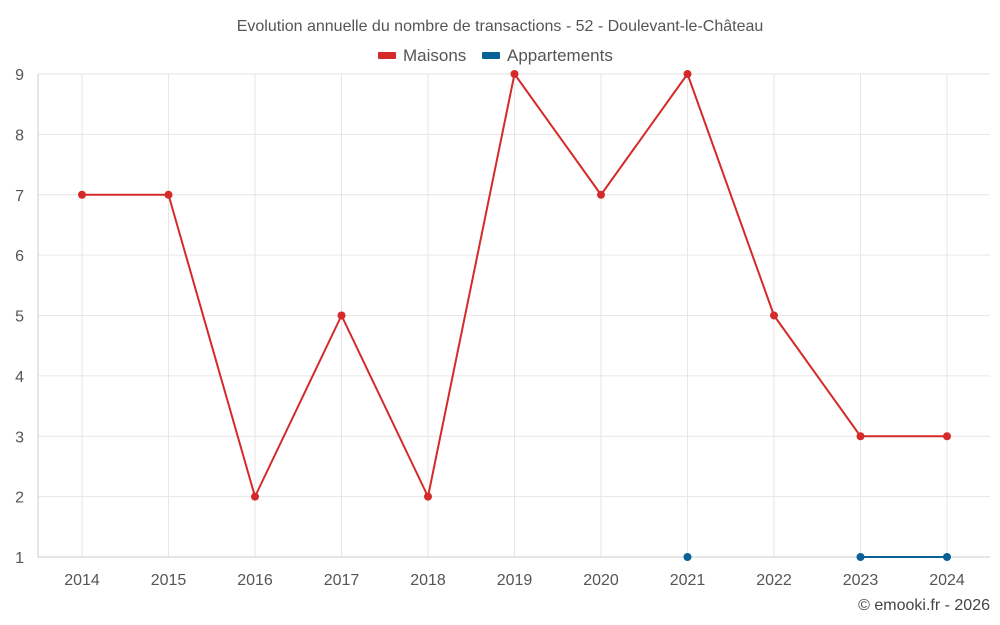 The height and width of the screenshot is (625, 1000). Describe the element at coordinates (514, 74) in the screenshot. I see `point-maisons-2019` at that location.